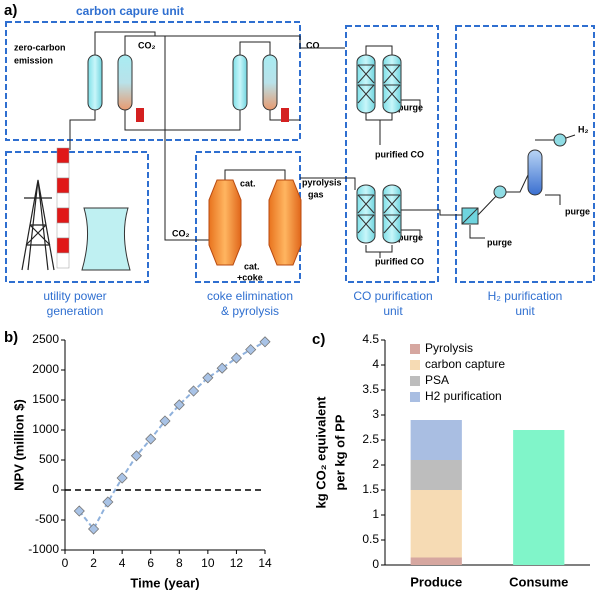 Image resolution: width=600 pixels, height=600 pixels. I want to click on y-tick-label: -500, so click(47, 519).